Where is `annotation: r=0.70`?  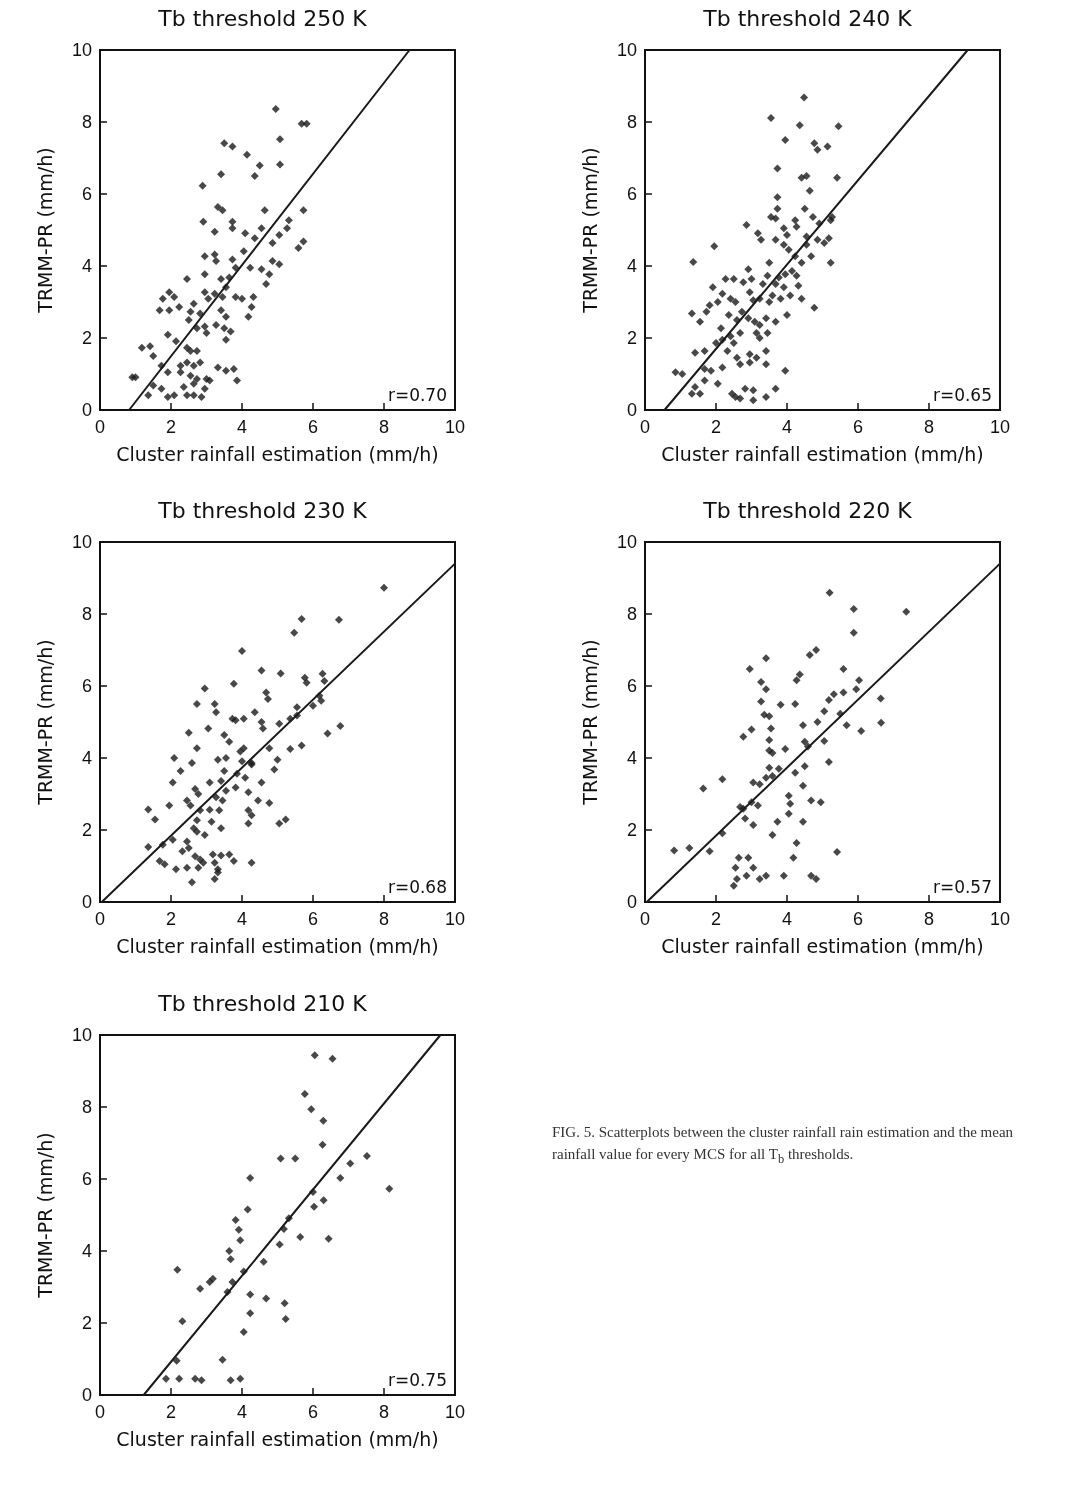
annotation: r=0.70 is located at coordinates (417, 394).